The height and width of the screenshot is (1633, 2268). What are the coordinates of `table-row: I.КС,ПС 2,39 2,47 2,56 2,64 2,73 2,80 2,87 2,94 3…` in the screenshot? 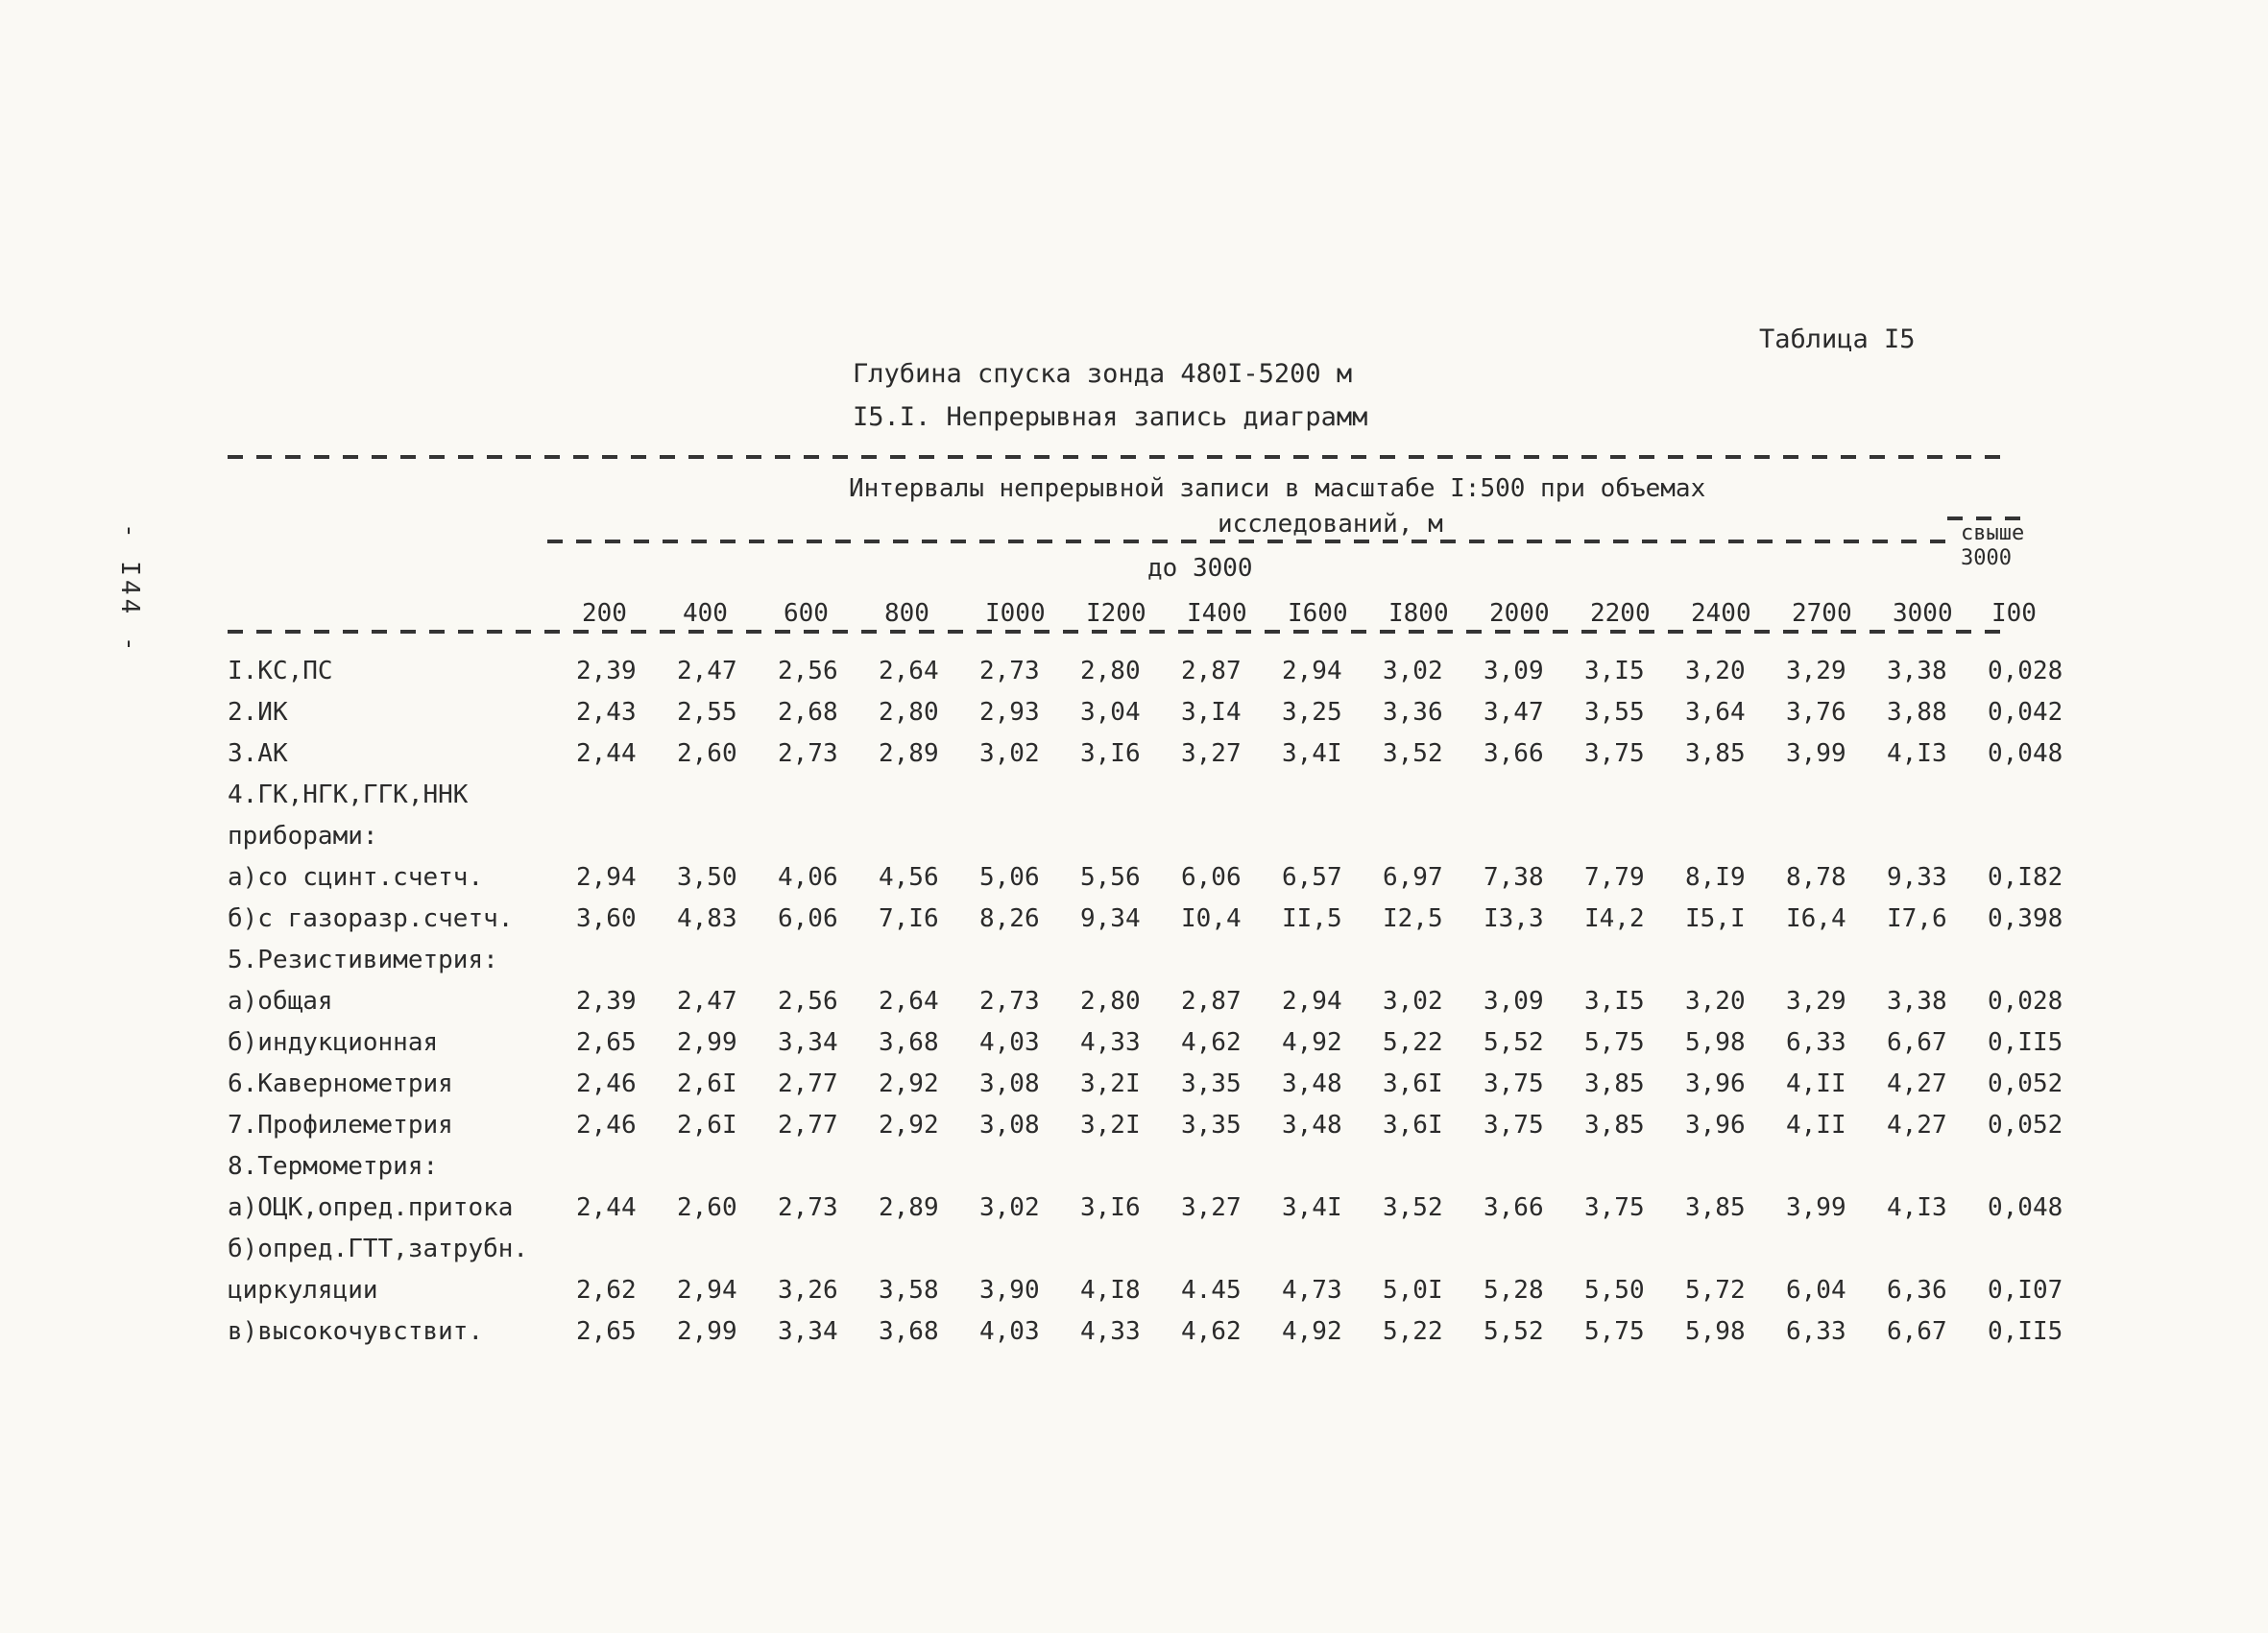 It's located at (1147, 677).